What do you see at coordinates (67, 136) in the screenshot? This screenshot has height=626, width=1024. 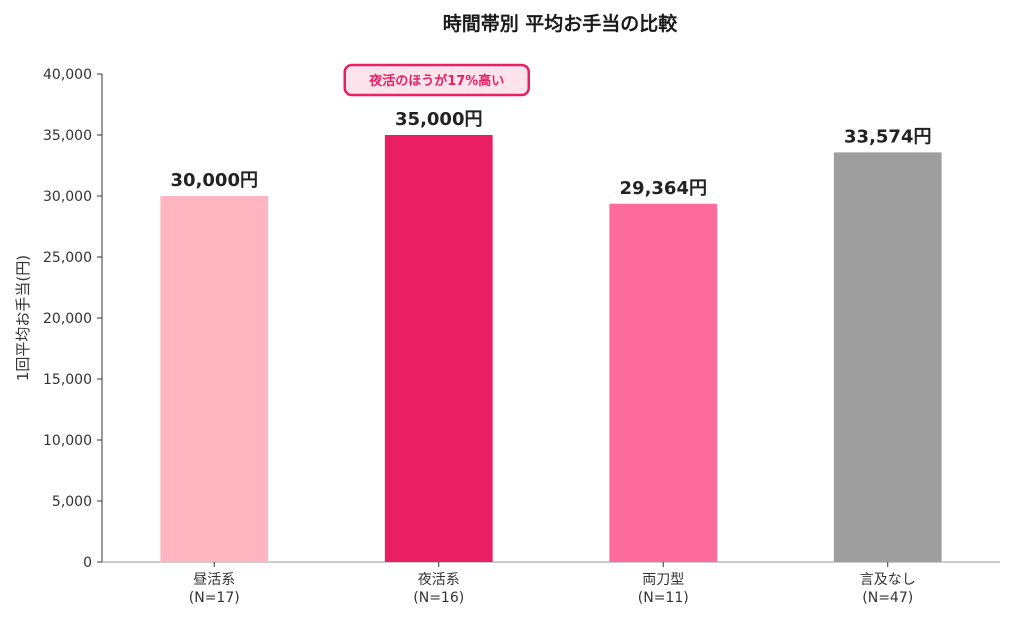 I see `y-tick-label: 35,000` at bounding box center [67, 136].